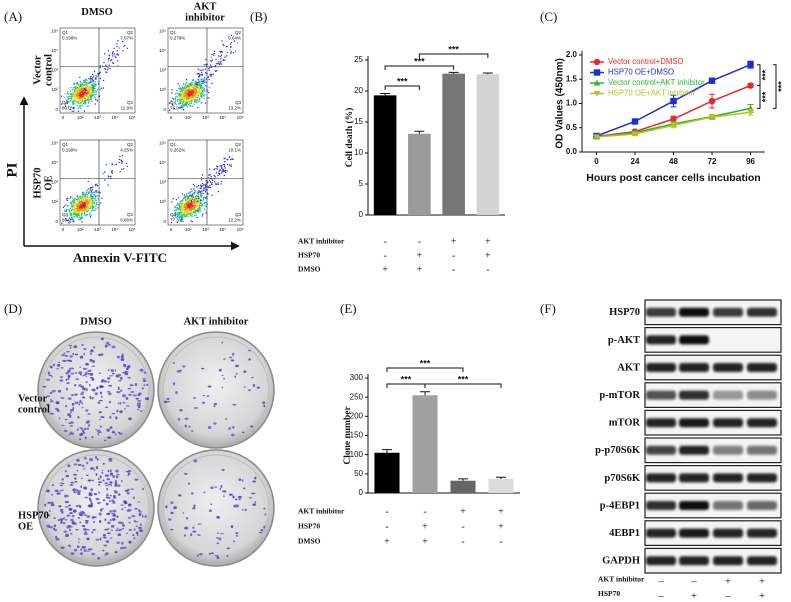 The image size is (791, 602). I want to click on treatment-sign: –, so click(660, 596).